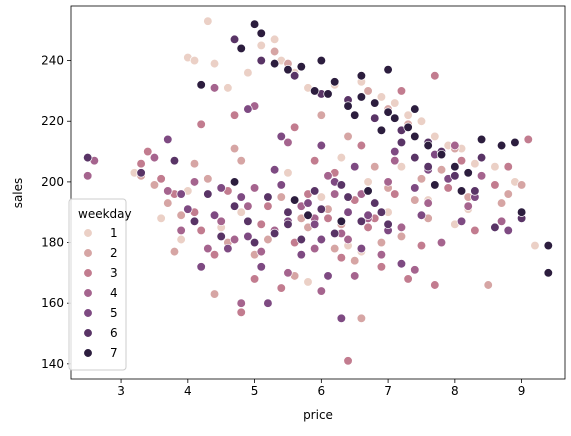  Describe the element at coordinates (114, 253) in the screenshot. I see `legend-label-2: 2` at that location.